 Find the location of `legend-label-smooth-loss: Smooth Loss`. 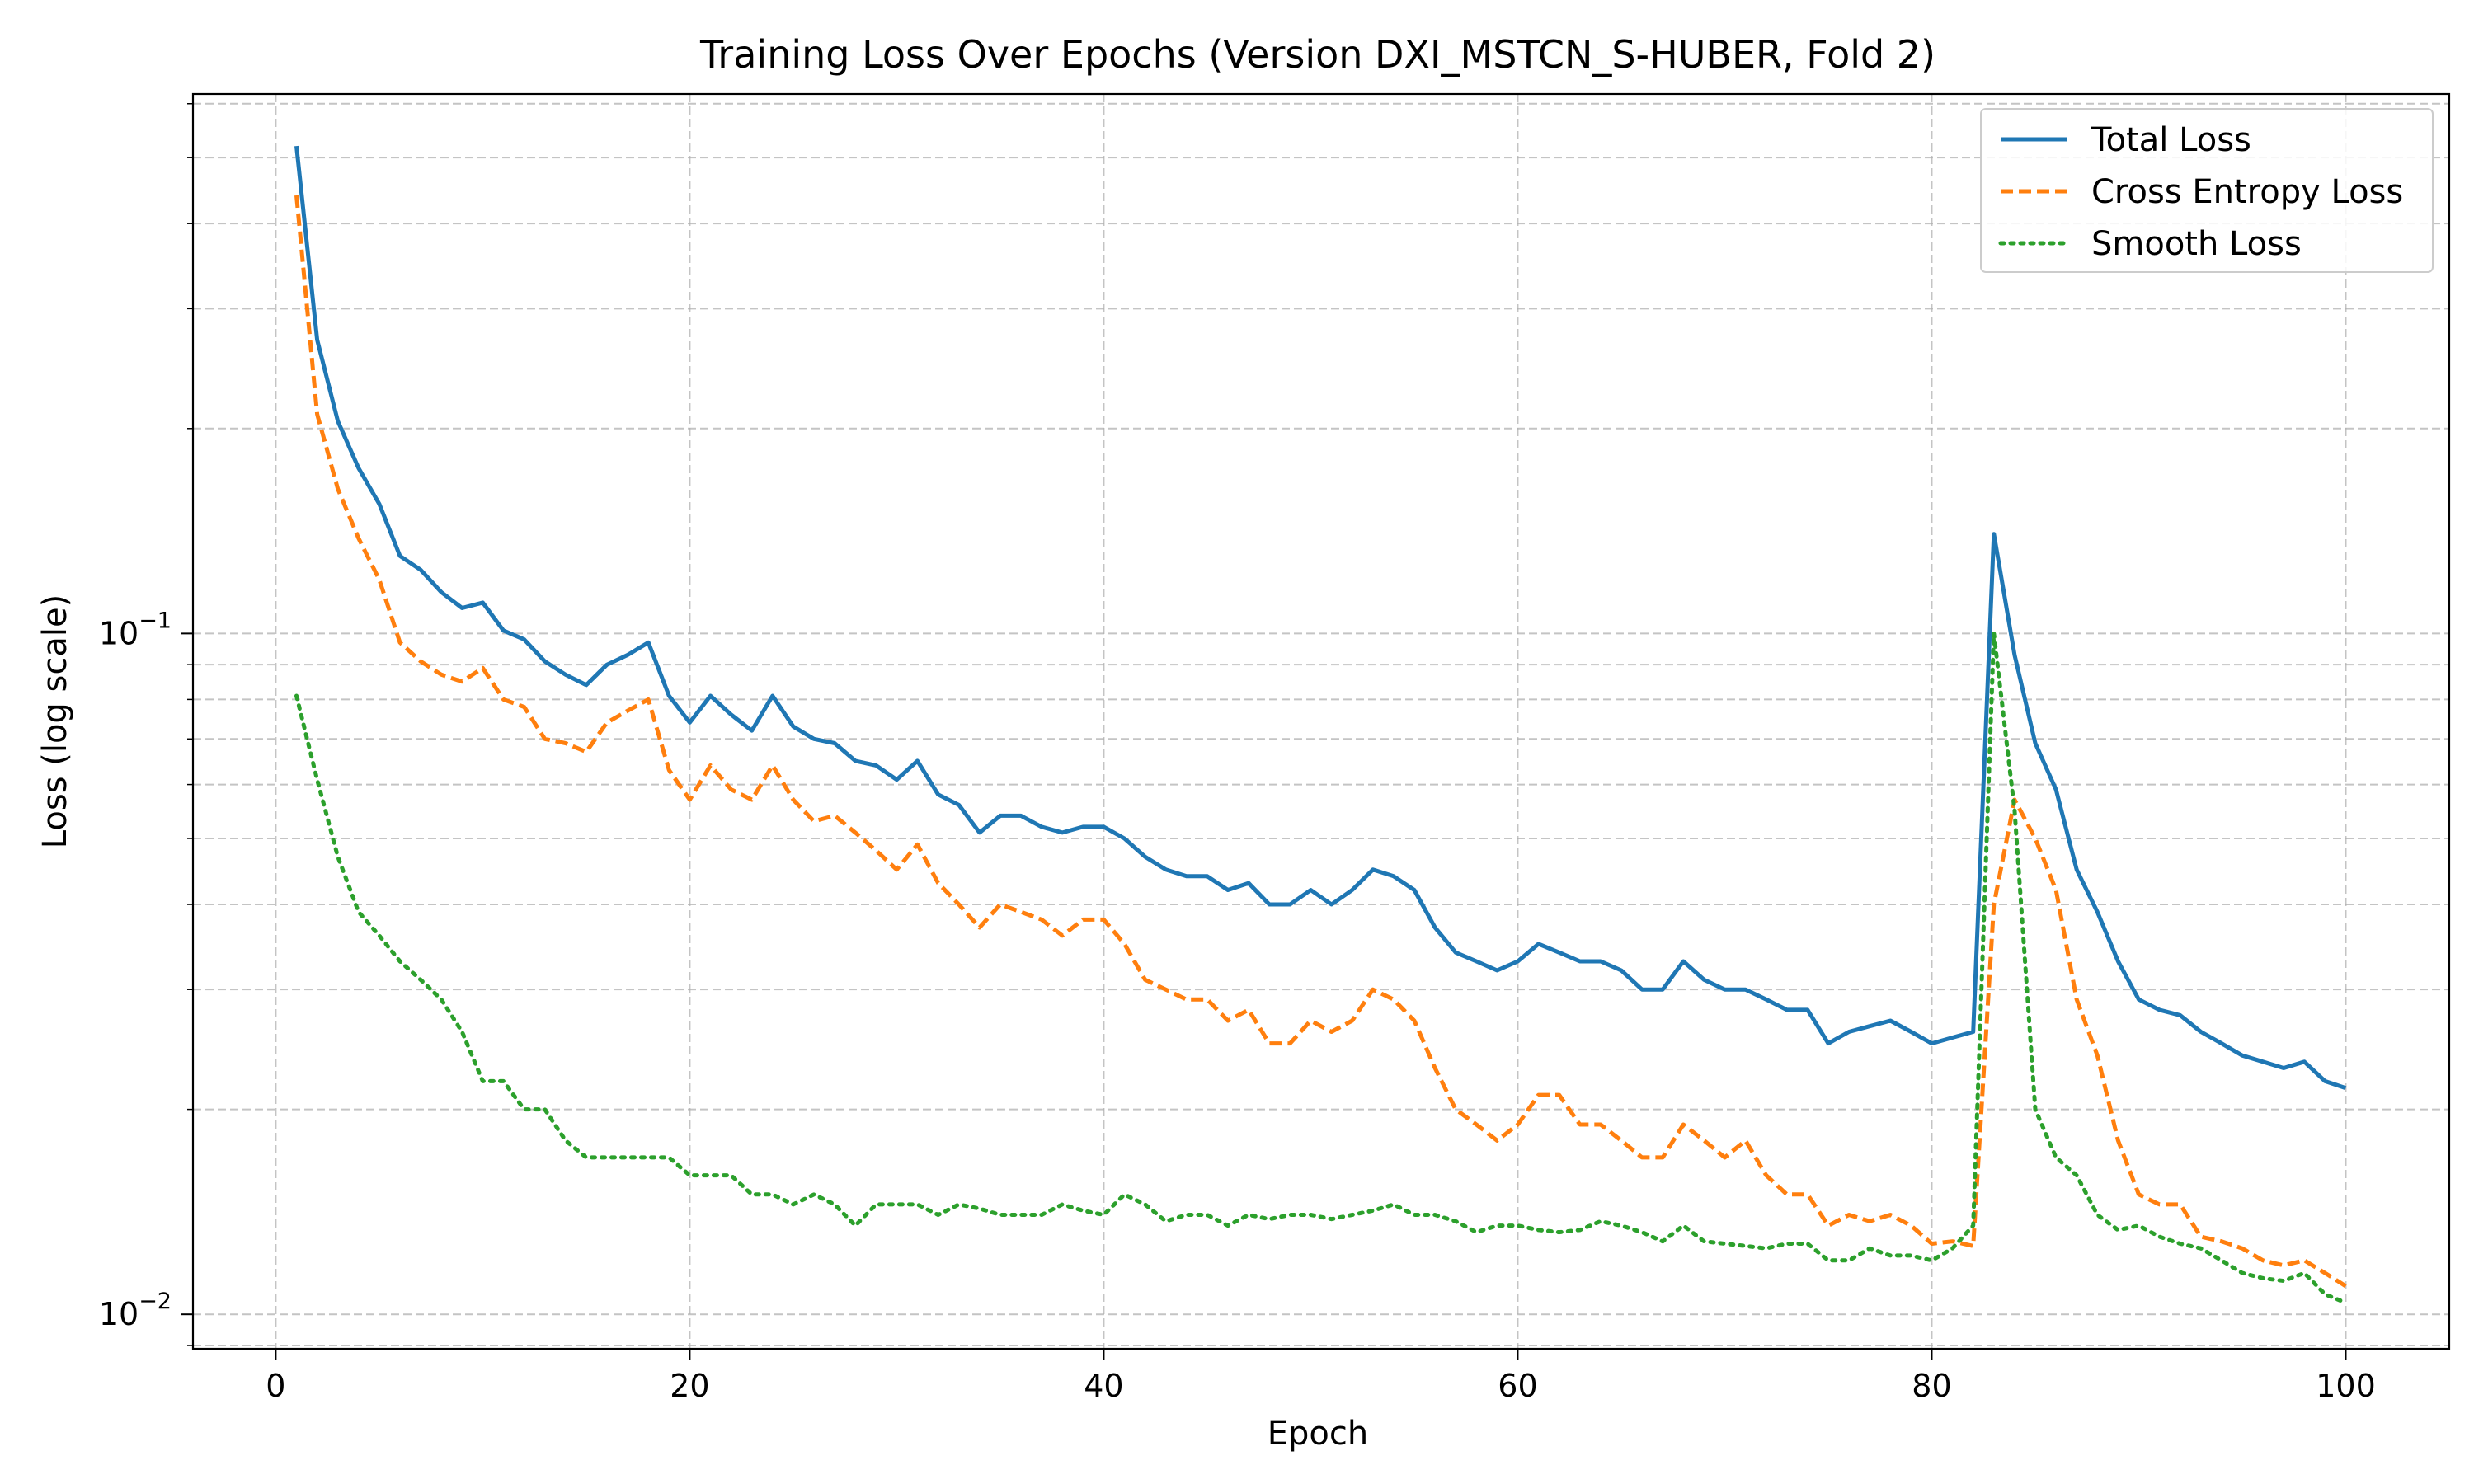

legend-label-smooth-loss: Smooth Loss is located at coordinates (2196, 244).